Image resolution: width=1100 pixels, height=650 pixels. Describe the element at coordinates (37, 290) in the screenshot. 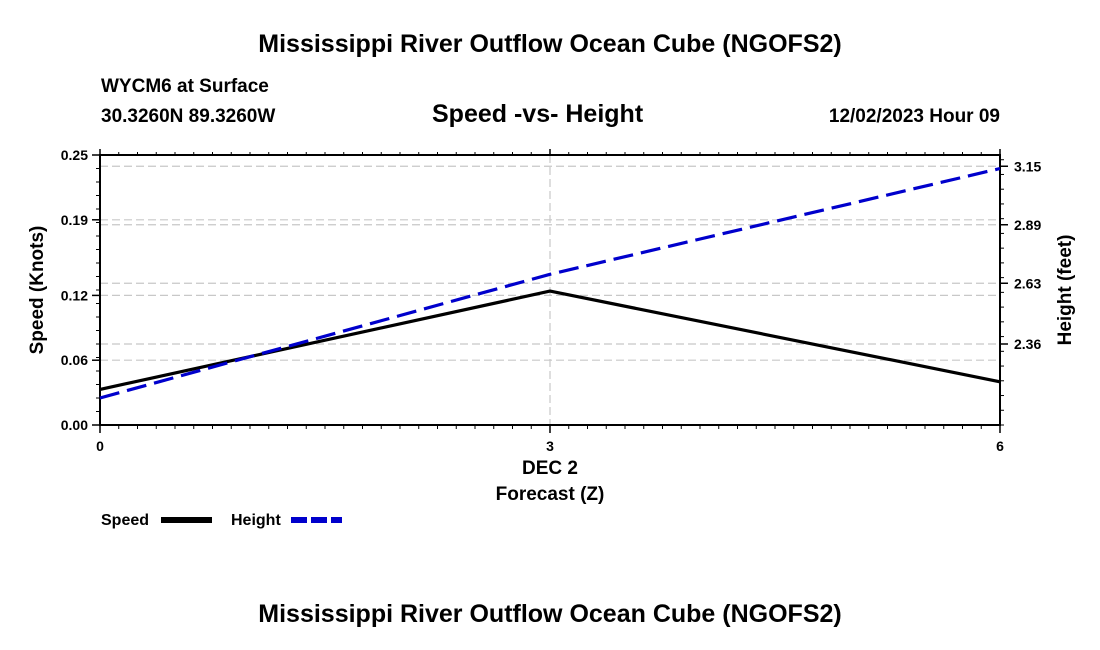

I see `y-axis-title: Speed (Knots)` at that location.